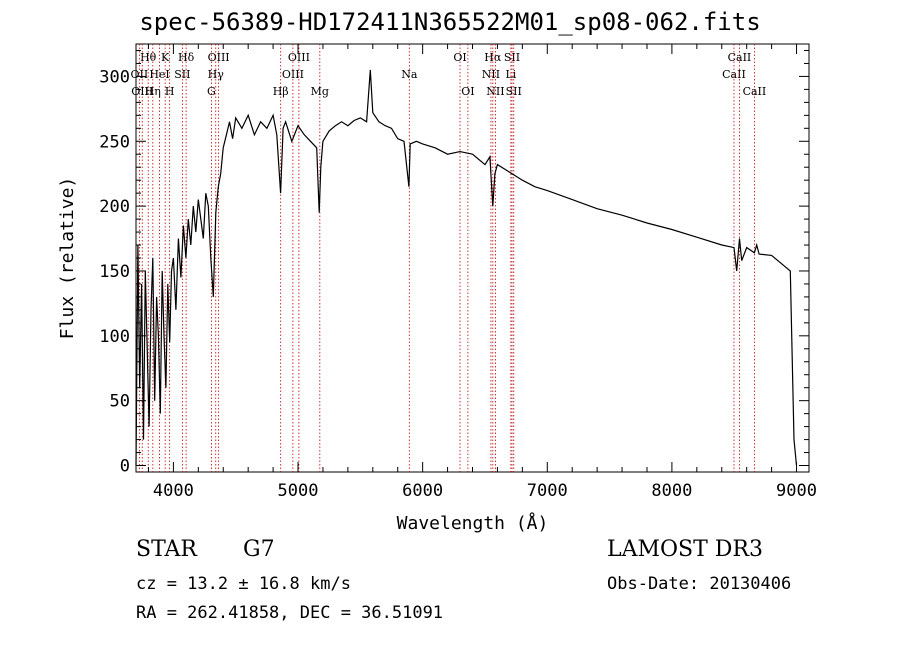 The width and height of the screenshot is (900, 649). Describe the element at coordinates (67, 258) in the screenshot. I see `y-axis-label: Flux (relative)` at that location.